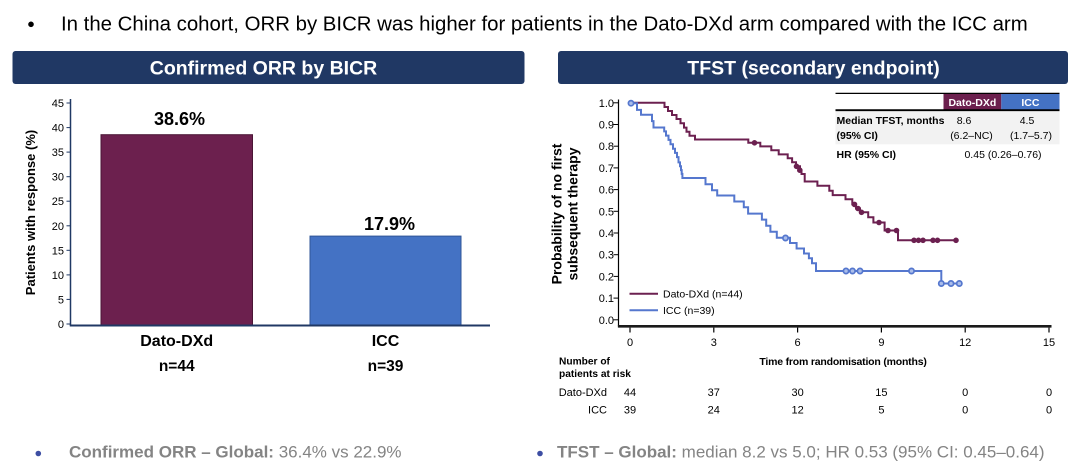 This screenshot has height=470, width=1080. I want to click on svg-text: patients at risk, so click(595, 374).